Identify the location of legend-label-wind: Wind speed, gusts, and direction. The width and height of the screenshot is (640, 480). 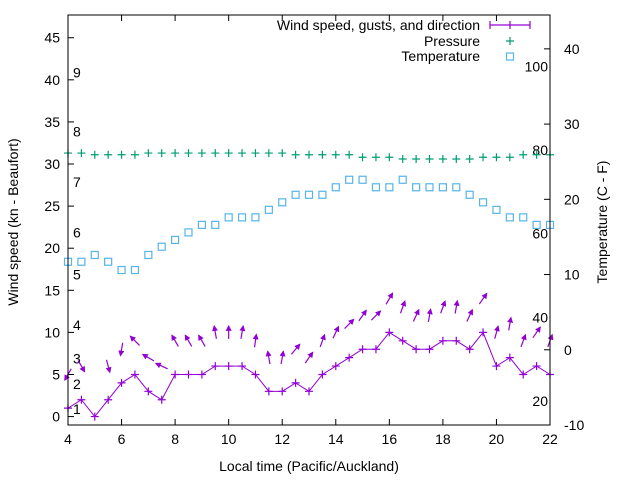
(378, 25).